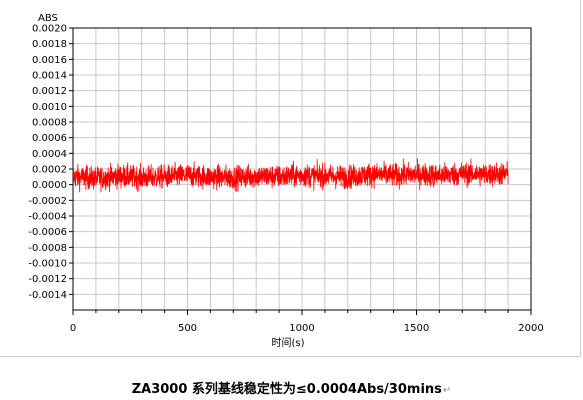 This screenshot has height=400, width=583. Describe the element at coordinates (187, 328) in the screenshot. I see `x-tick-label: 500` at that location.